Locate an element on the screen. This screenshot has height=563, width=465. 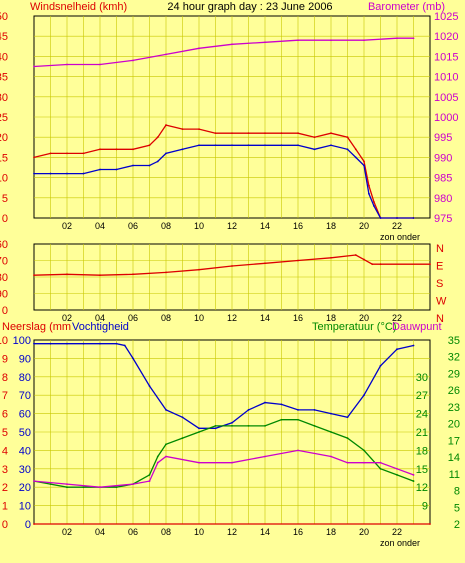
y-right2-tick: 35 is located at coordinates (454, 341).